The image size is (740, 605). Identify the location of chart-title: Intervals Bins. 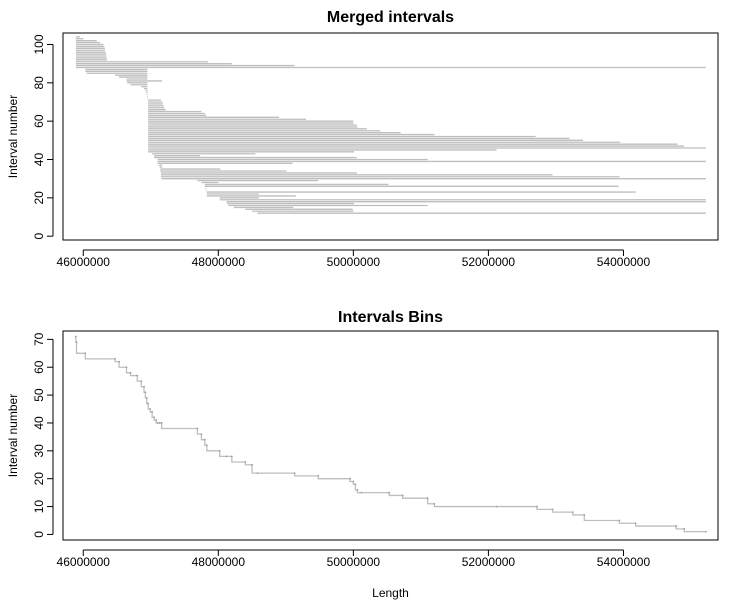
(390, 317).